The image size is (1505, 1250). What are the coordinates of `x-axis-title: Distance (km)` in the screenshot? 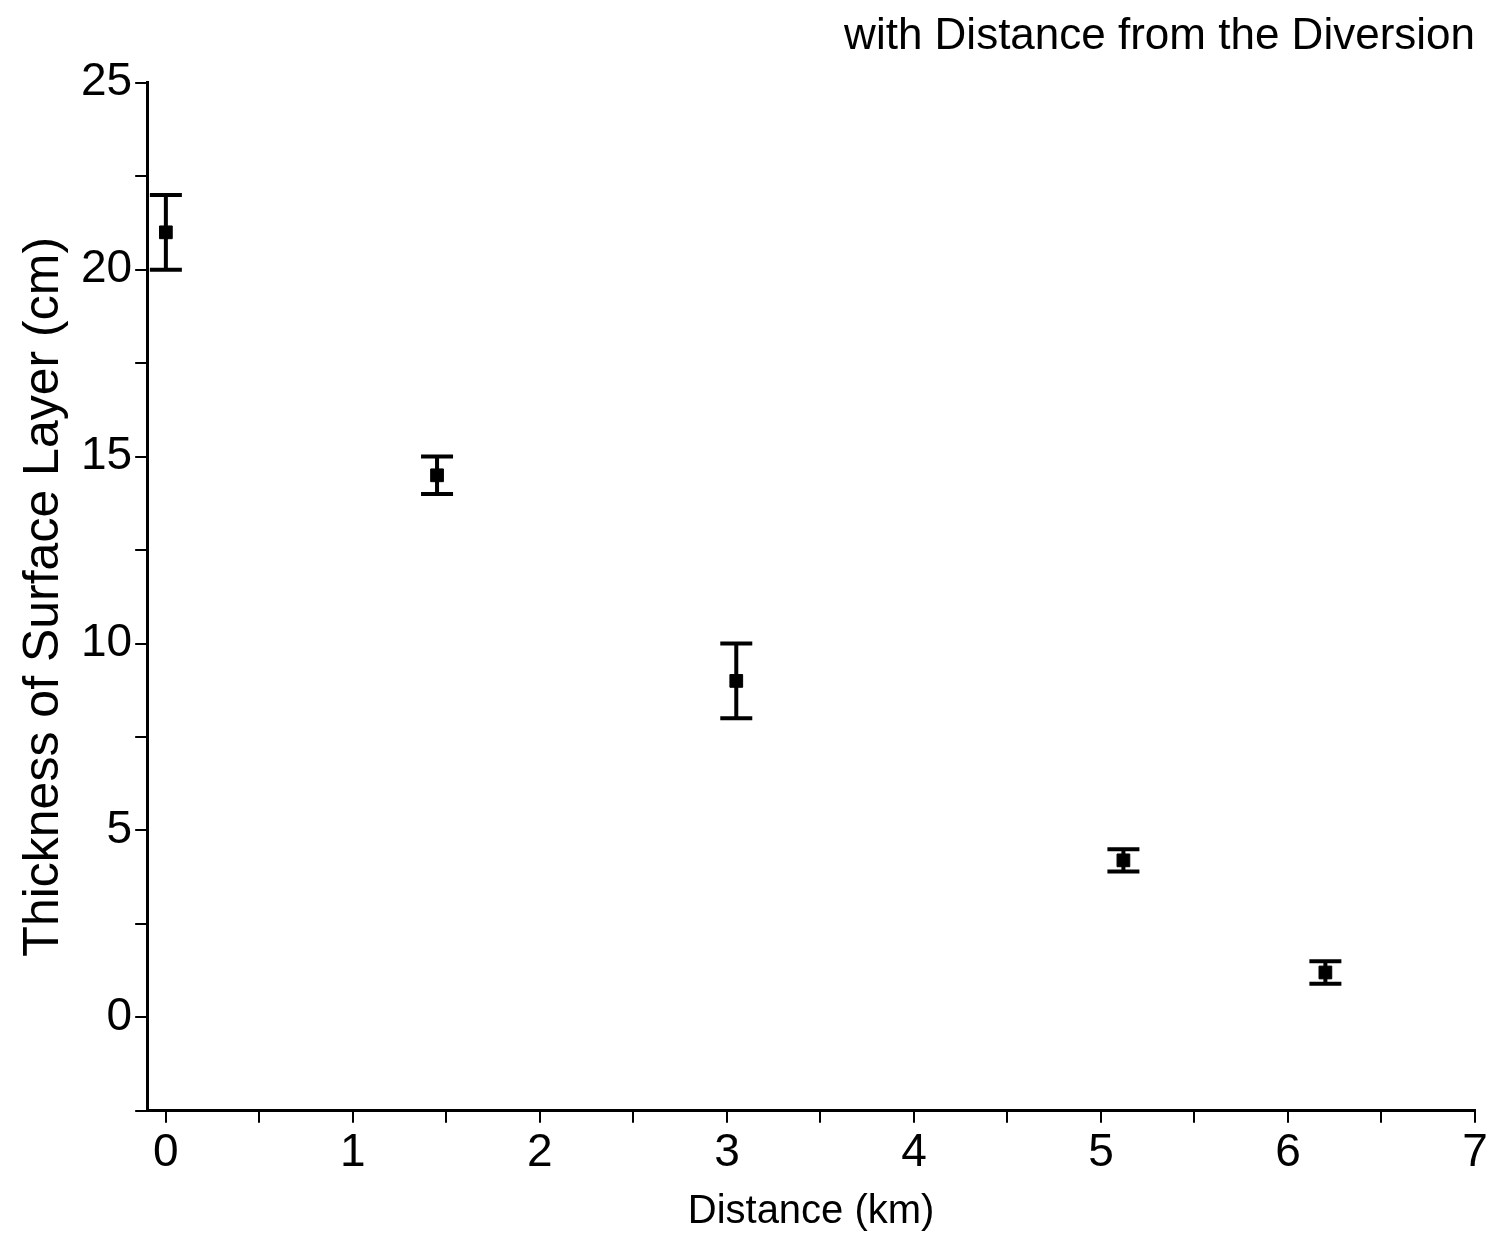 It's located at (811, 1209).